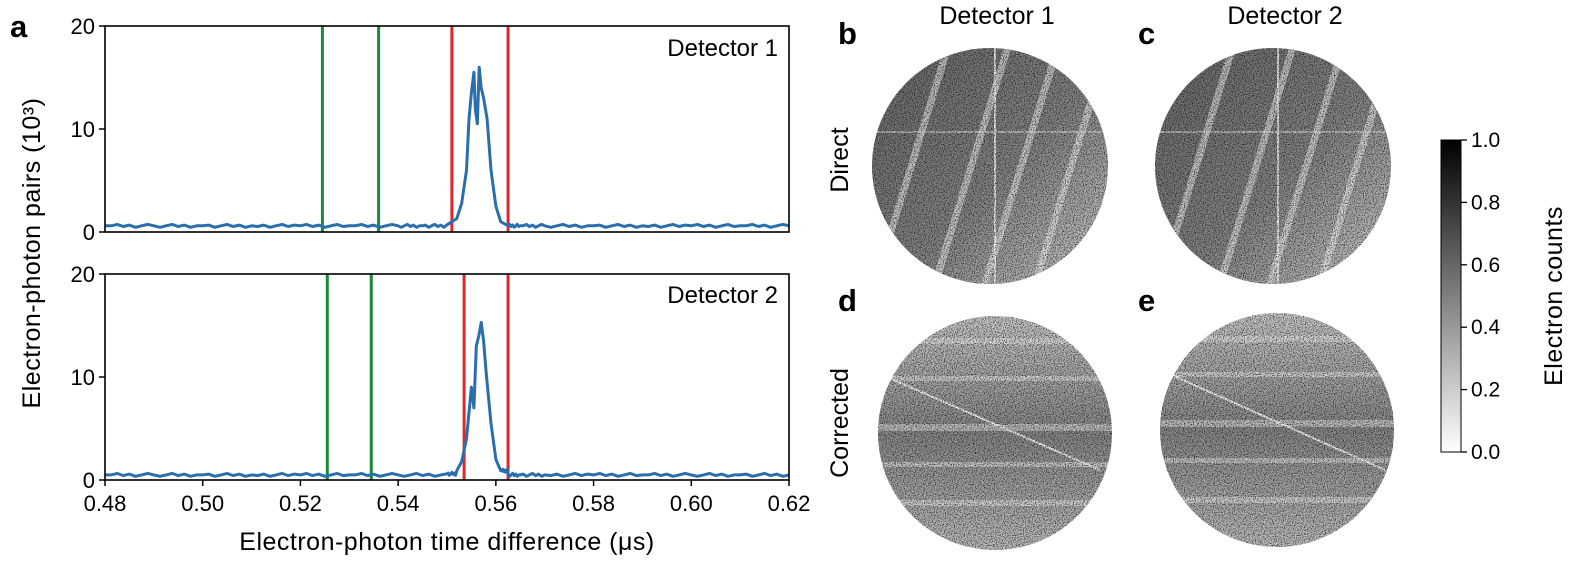 Image resolution: width=1577 pixels, height=588 pixels. I want to click on colorbar: 0.0 0.2 0.4 0.6 0.8 1.0 Electron counts, so click(1504, 296).